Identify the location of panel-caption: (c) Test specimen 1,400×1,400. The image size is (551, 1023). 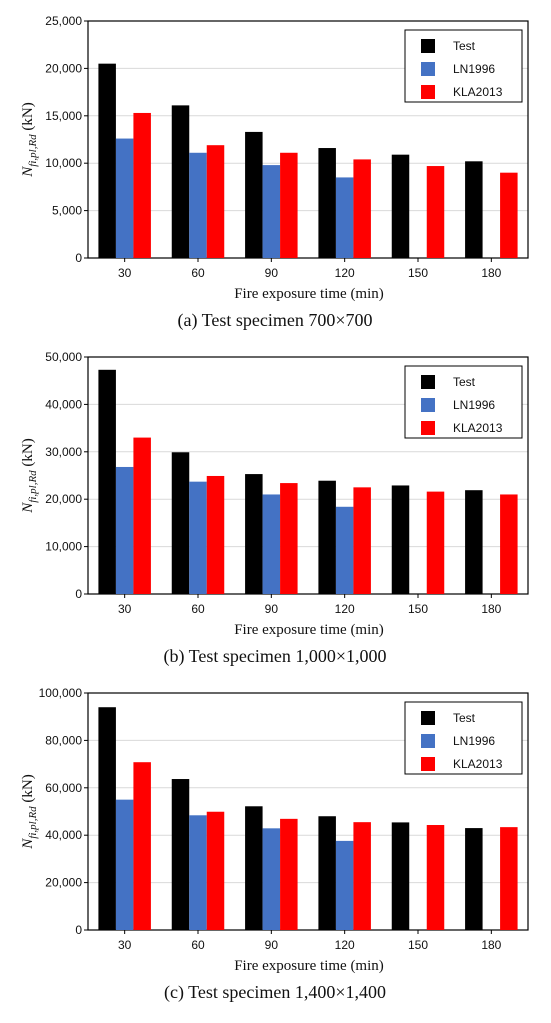
(275, 992).